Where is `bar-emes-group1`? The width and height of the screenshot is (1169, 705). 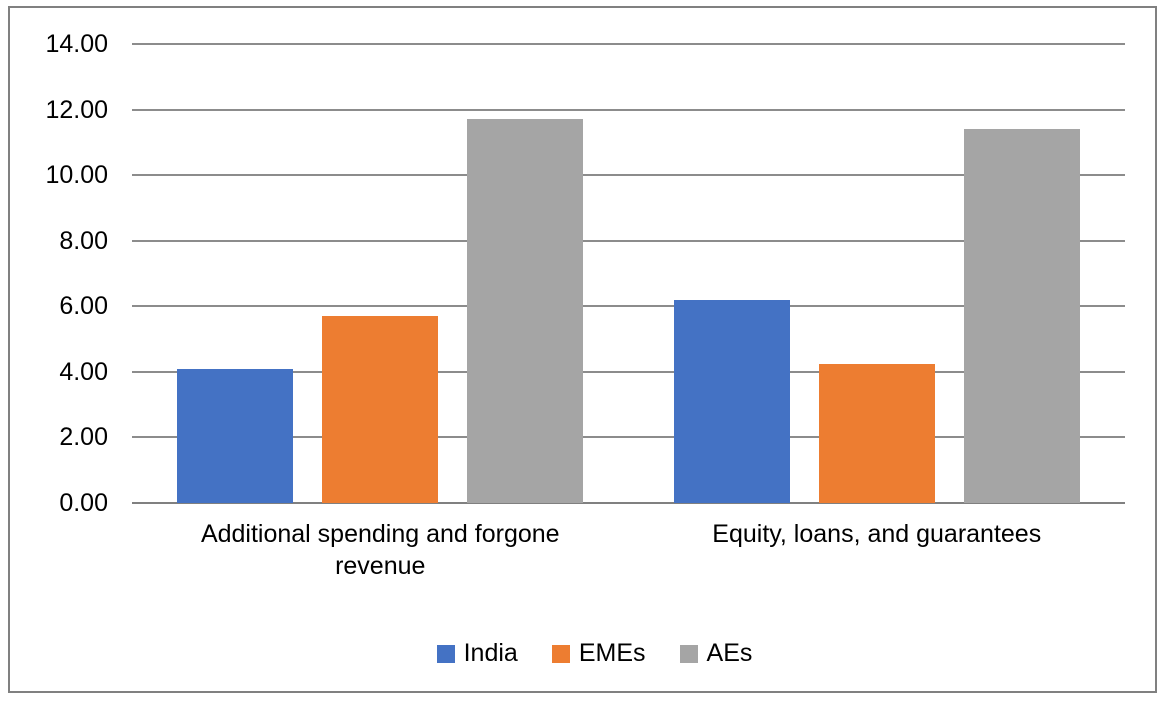
bar-emes-group1 is located at coordinates (380, 409).